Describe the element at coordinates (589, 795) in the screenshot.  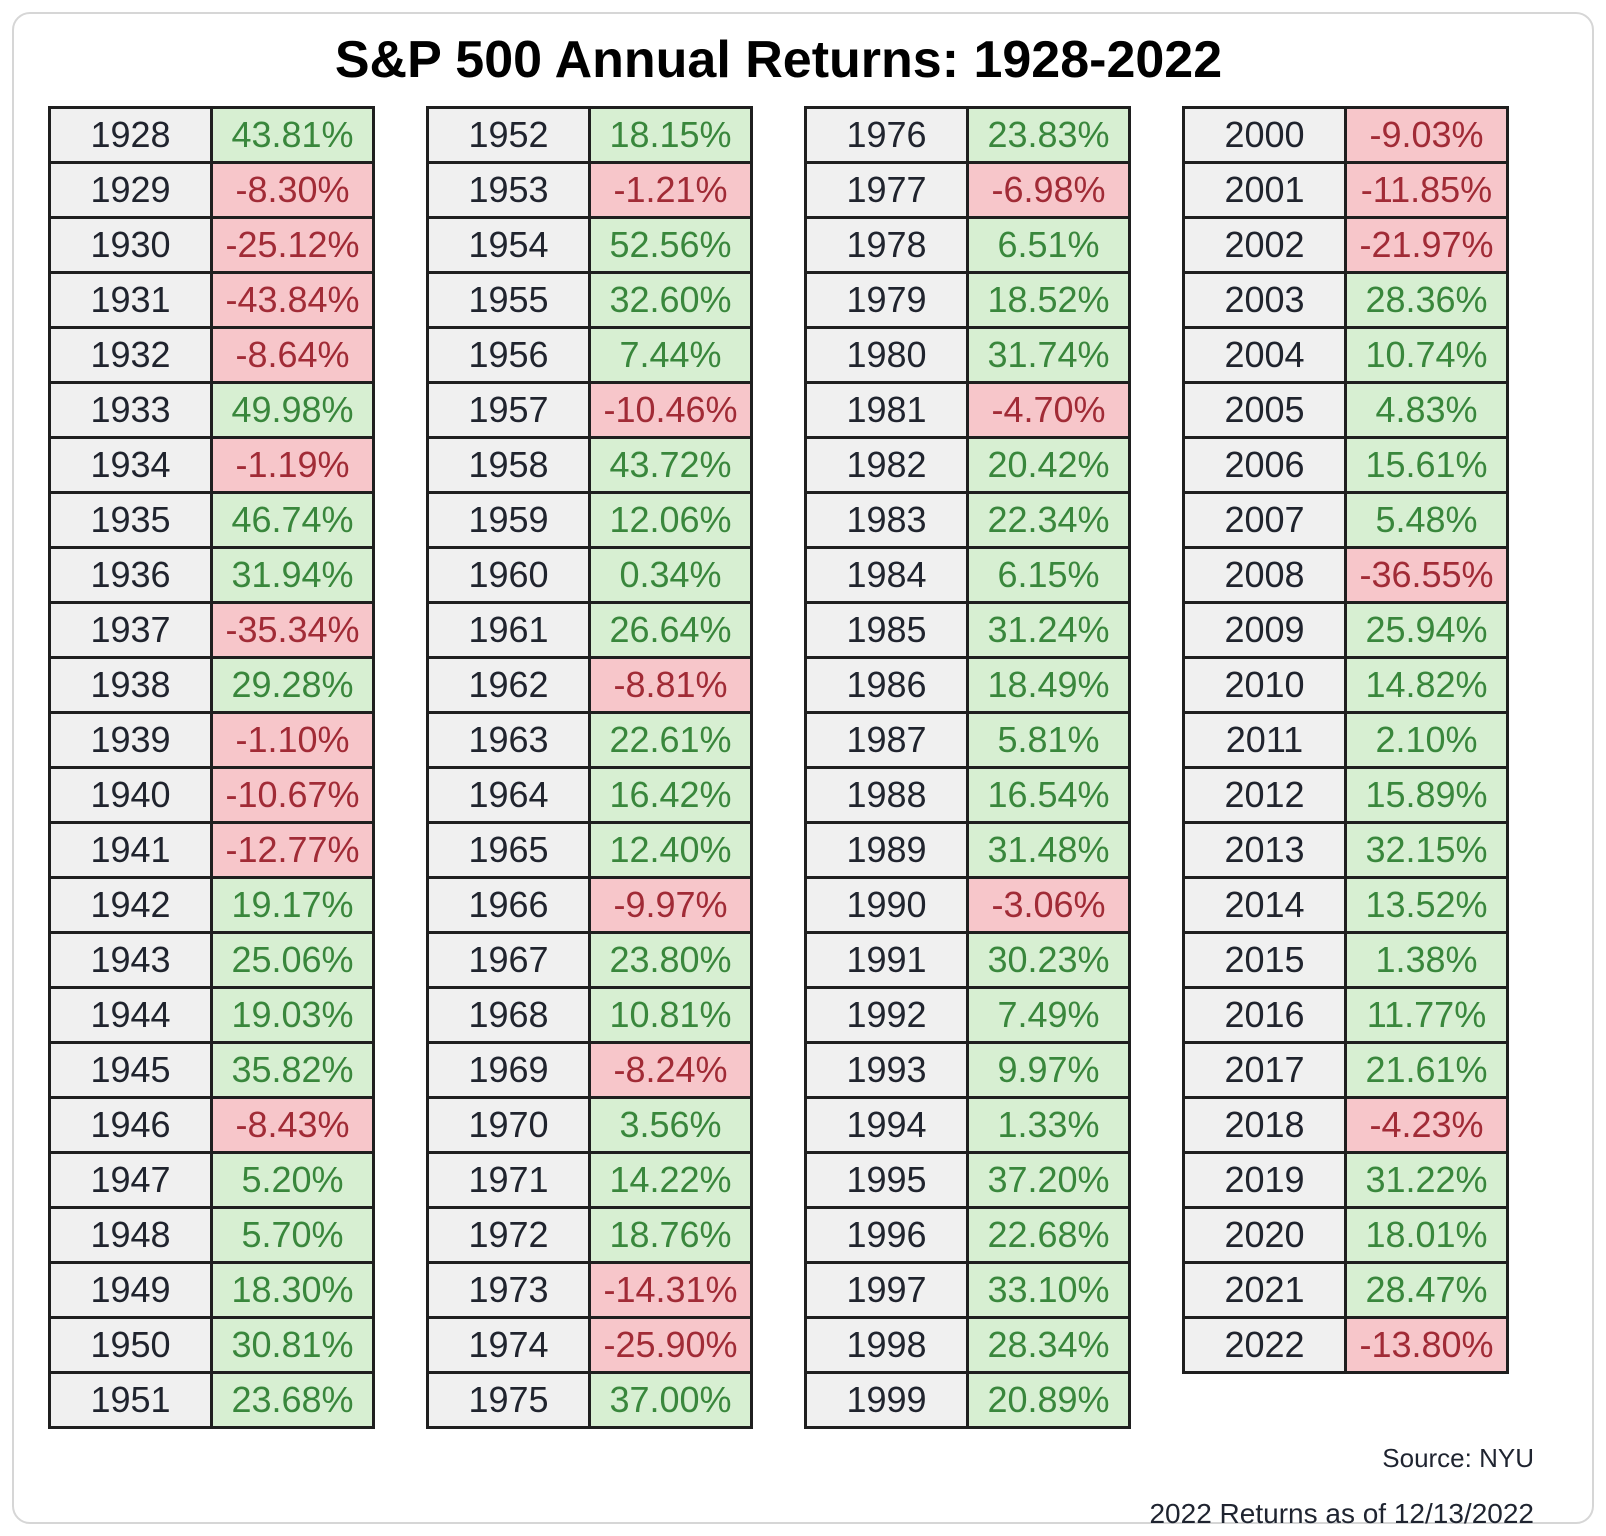
I see `table-row: 1964 16.42%` at that location.